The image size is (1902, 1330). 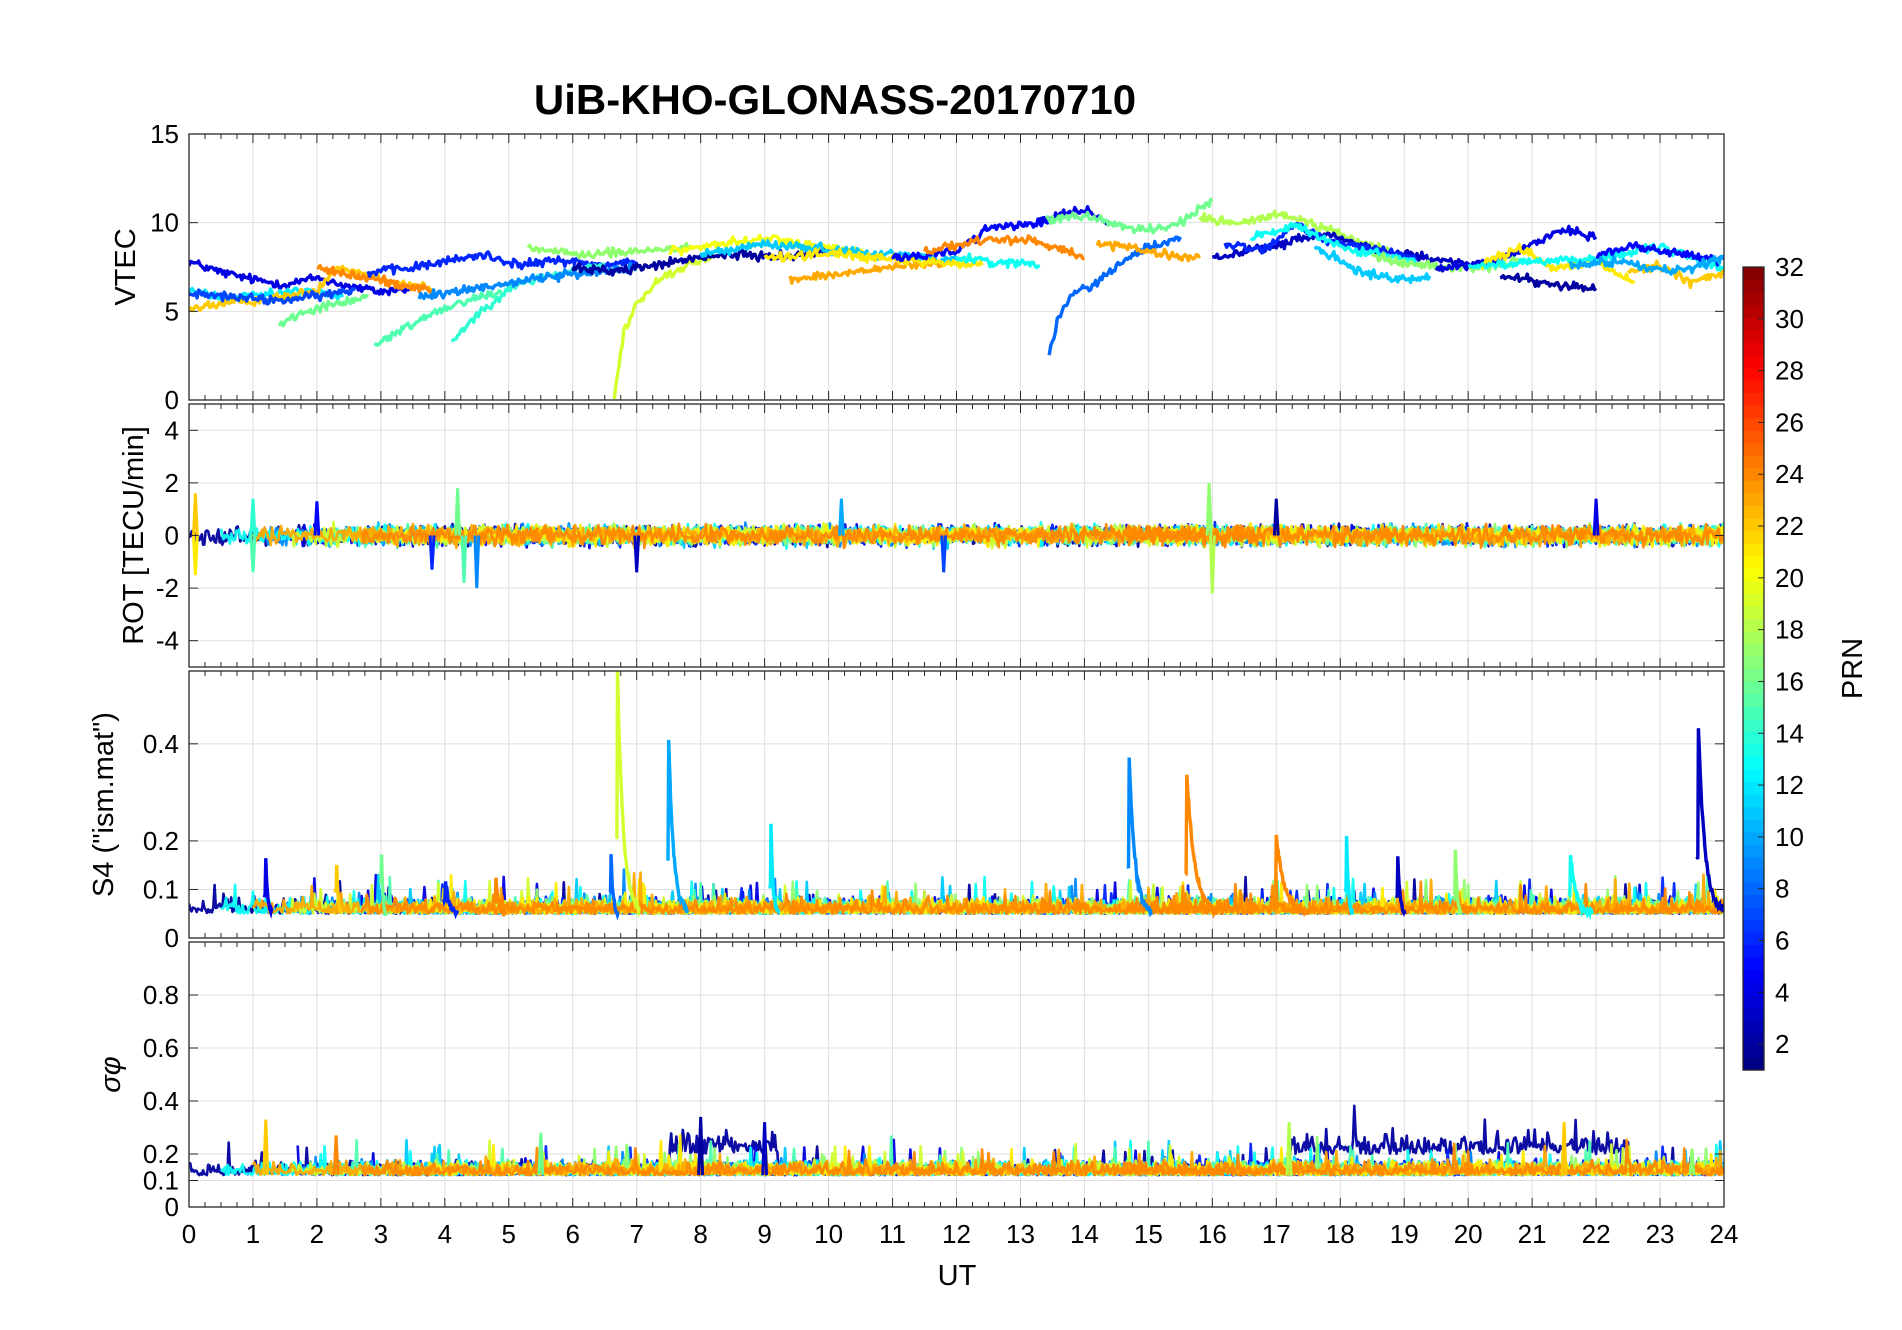 What do you see at coordinates (1782, 889) in the screenshot?
I see `colorbar-tick-label: 8` at bounding box center [1782, 889].